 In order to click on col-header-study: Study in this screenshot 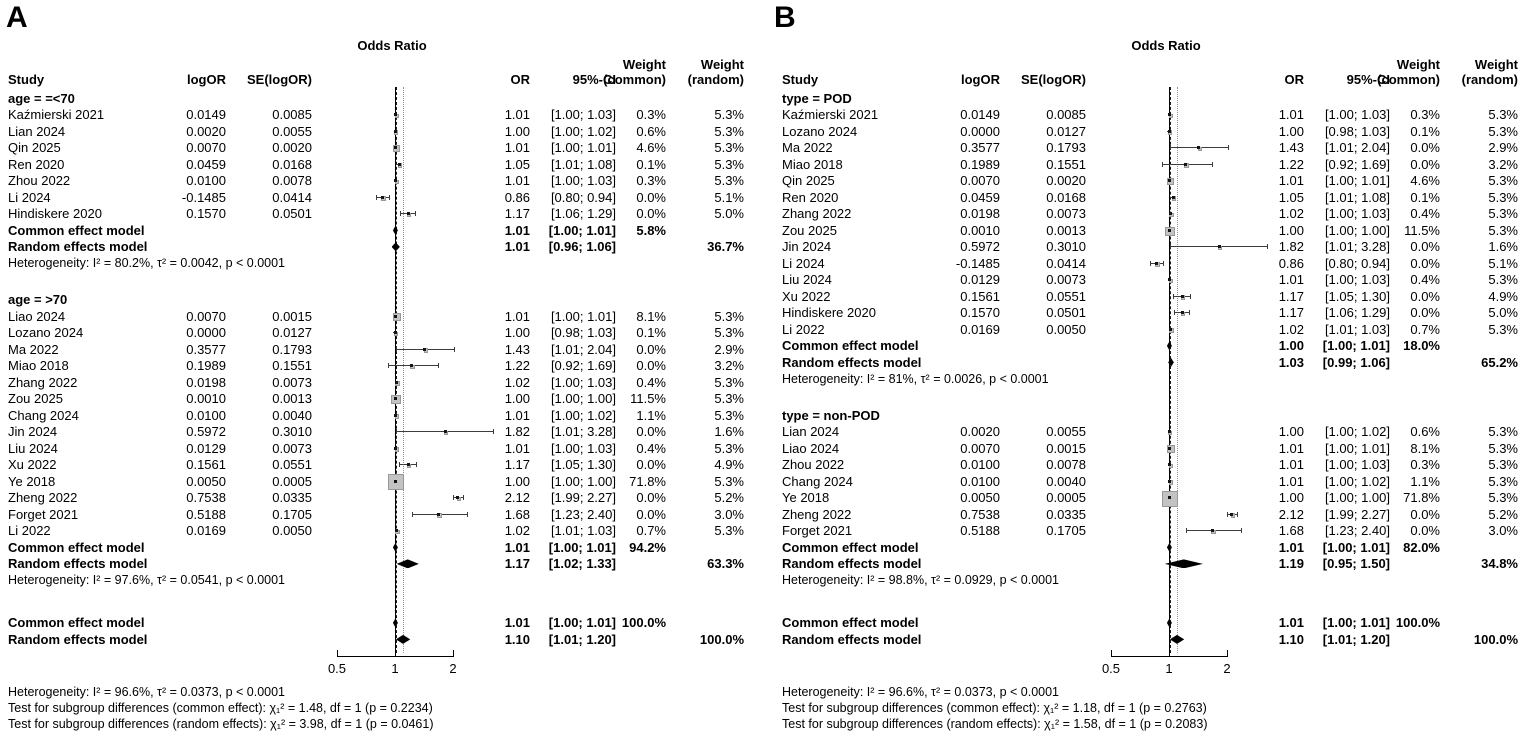, I will do `click(800, 79)`.